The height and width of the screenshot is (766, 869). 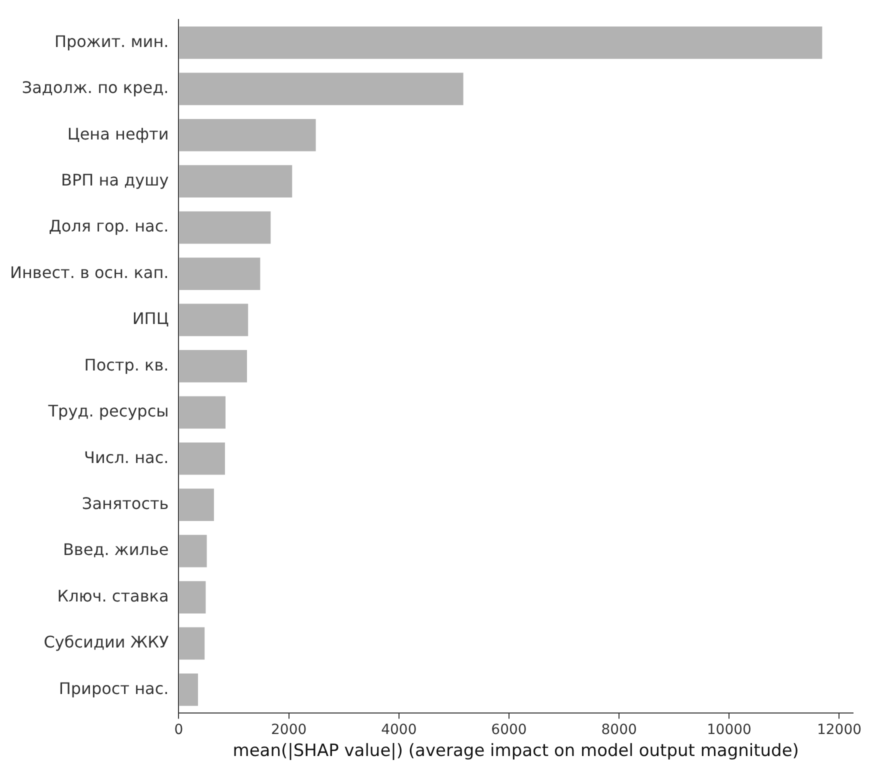 What do you see at coordinates (839, 730) in the screenshot?
I see `x-tick-label: 12000` at bounding box center [839, 730].